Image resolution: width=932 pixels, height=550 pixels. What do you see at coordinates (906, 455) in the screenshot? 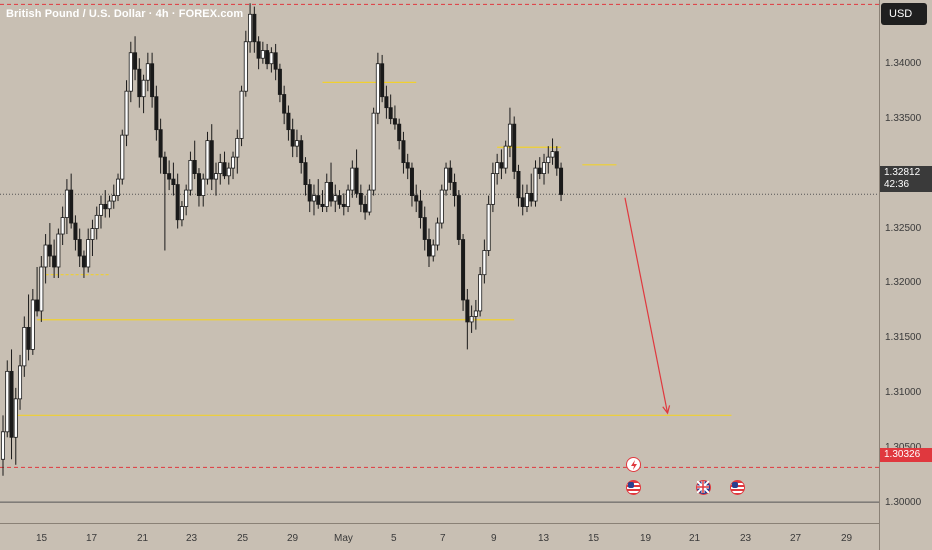
I see `red-level-price-label: 1.30326` at bounding box center [906, 455].